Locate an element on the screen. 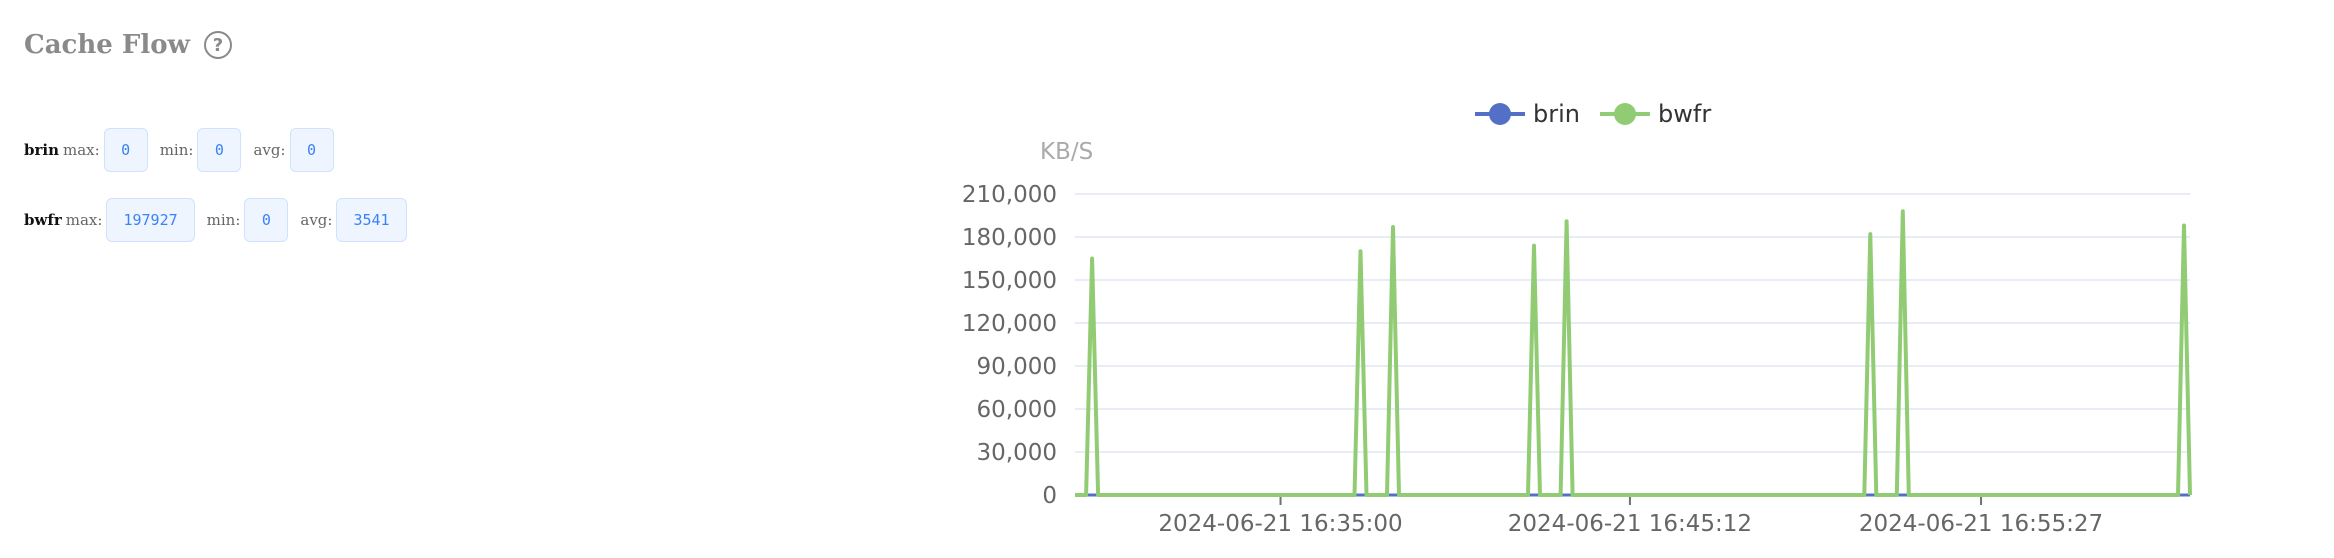 This screenshot has width=2334, height=558. legend-label: brin is located at coordinates (1556, 114).